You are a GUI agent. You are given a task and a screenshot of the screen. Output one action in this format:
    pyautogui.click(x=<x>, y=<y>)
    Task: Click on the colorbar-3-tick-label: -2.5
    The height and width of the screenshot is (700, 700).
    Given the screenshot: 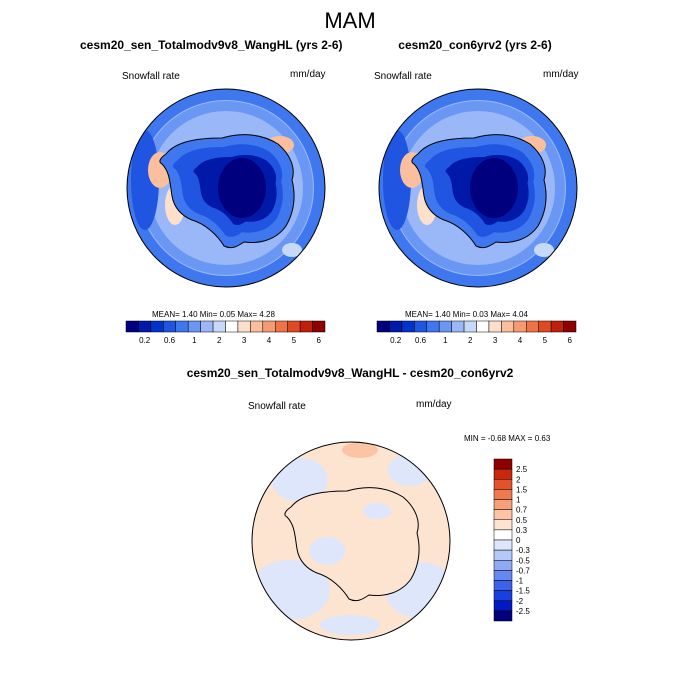 What is the action you would take?
    pyautogui.click(x=523, y=611)
    